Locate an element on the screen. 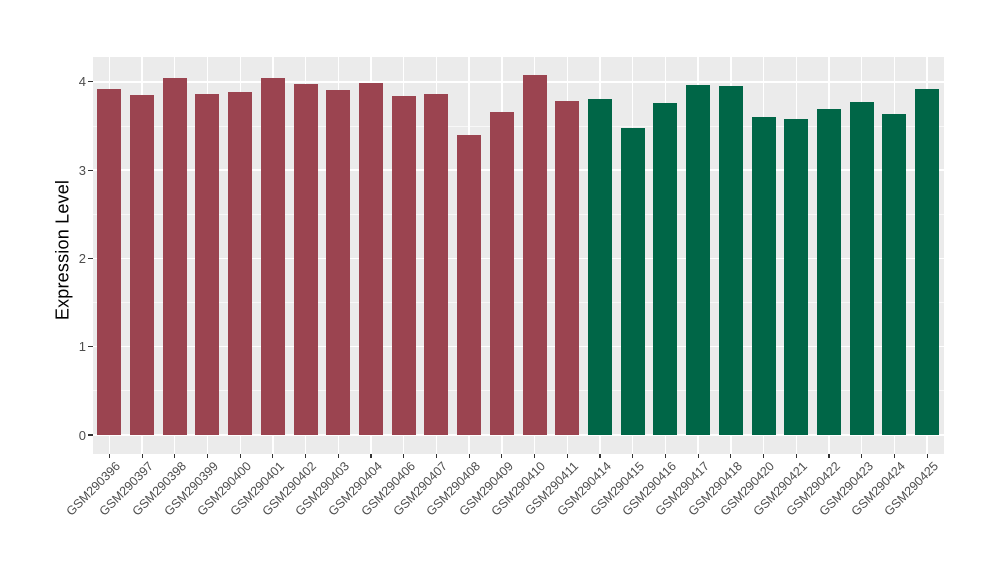 The width and height of the screenshot is (1000, 580). bar-GSM290409 is located at coordinates (501, 273).